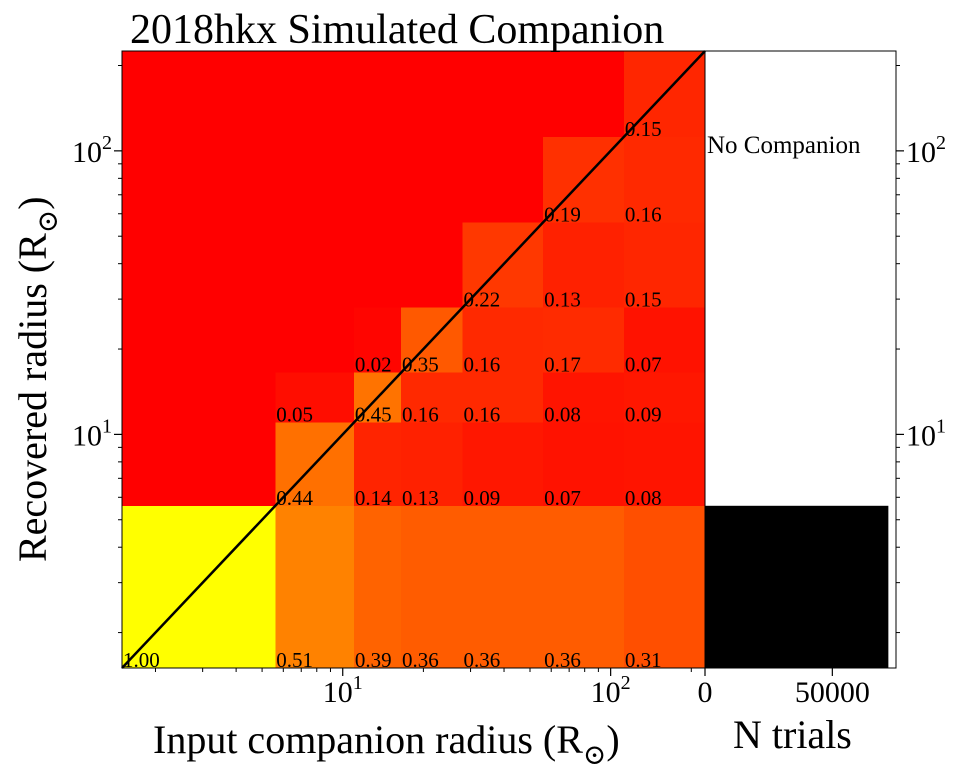 The image size is (967, 773). I want to click on heatmap-cell-value: 0.44, so click(294, 498).